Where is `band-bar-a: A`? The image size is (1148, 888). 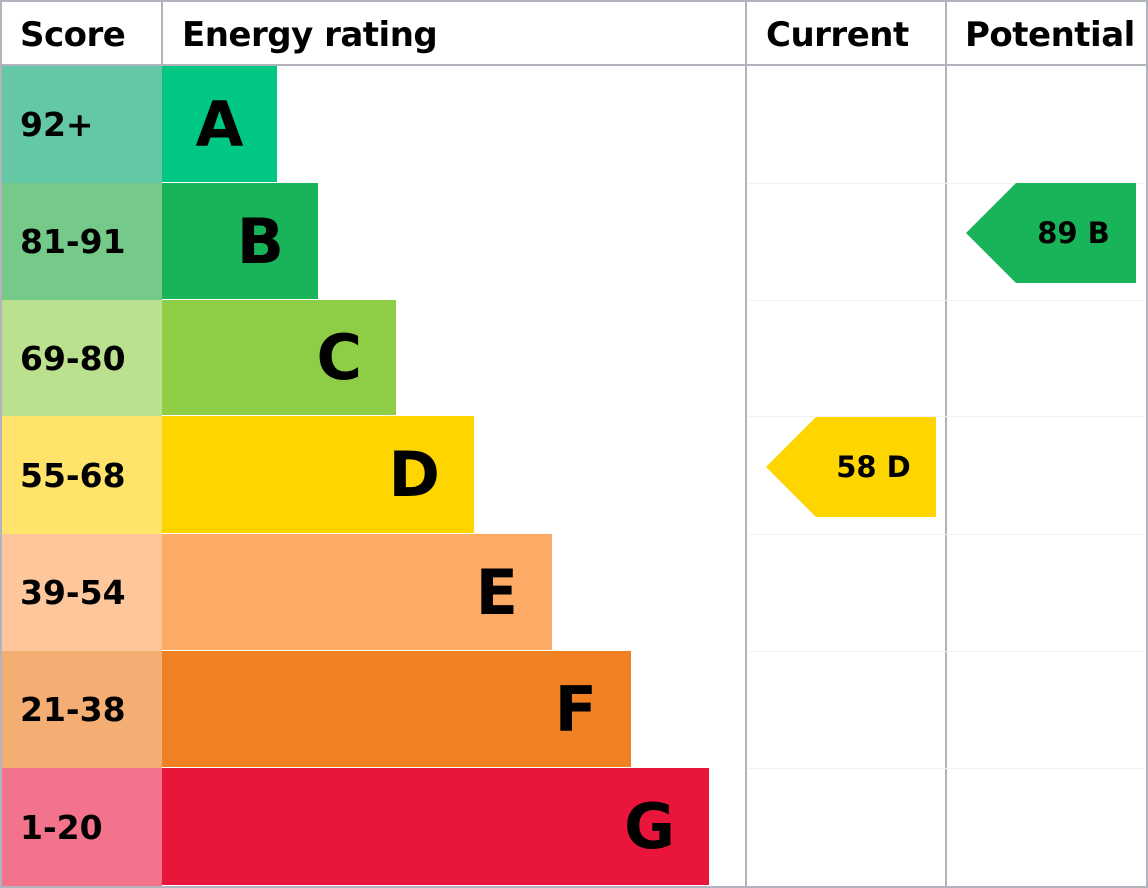 band-bar-a: A is located at coordinates (219, 124).